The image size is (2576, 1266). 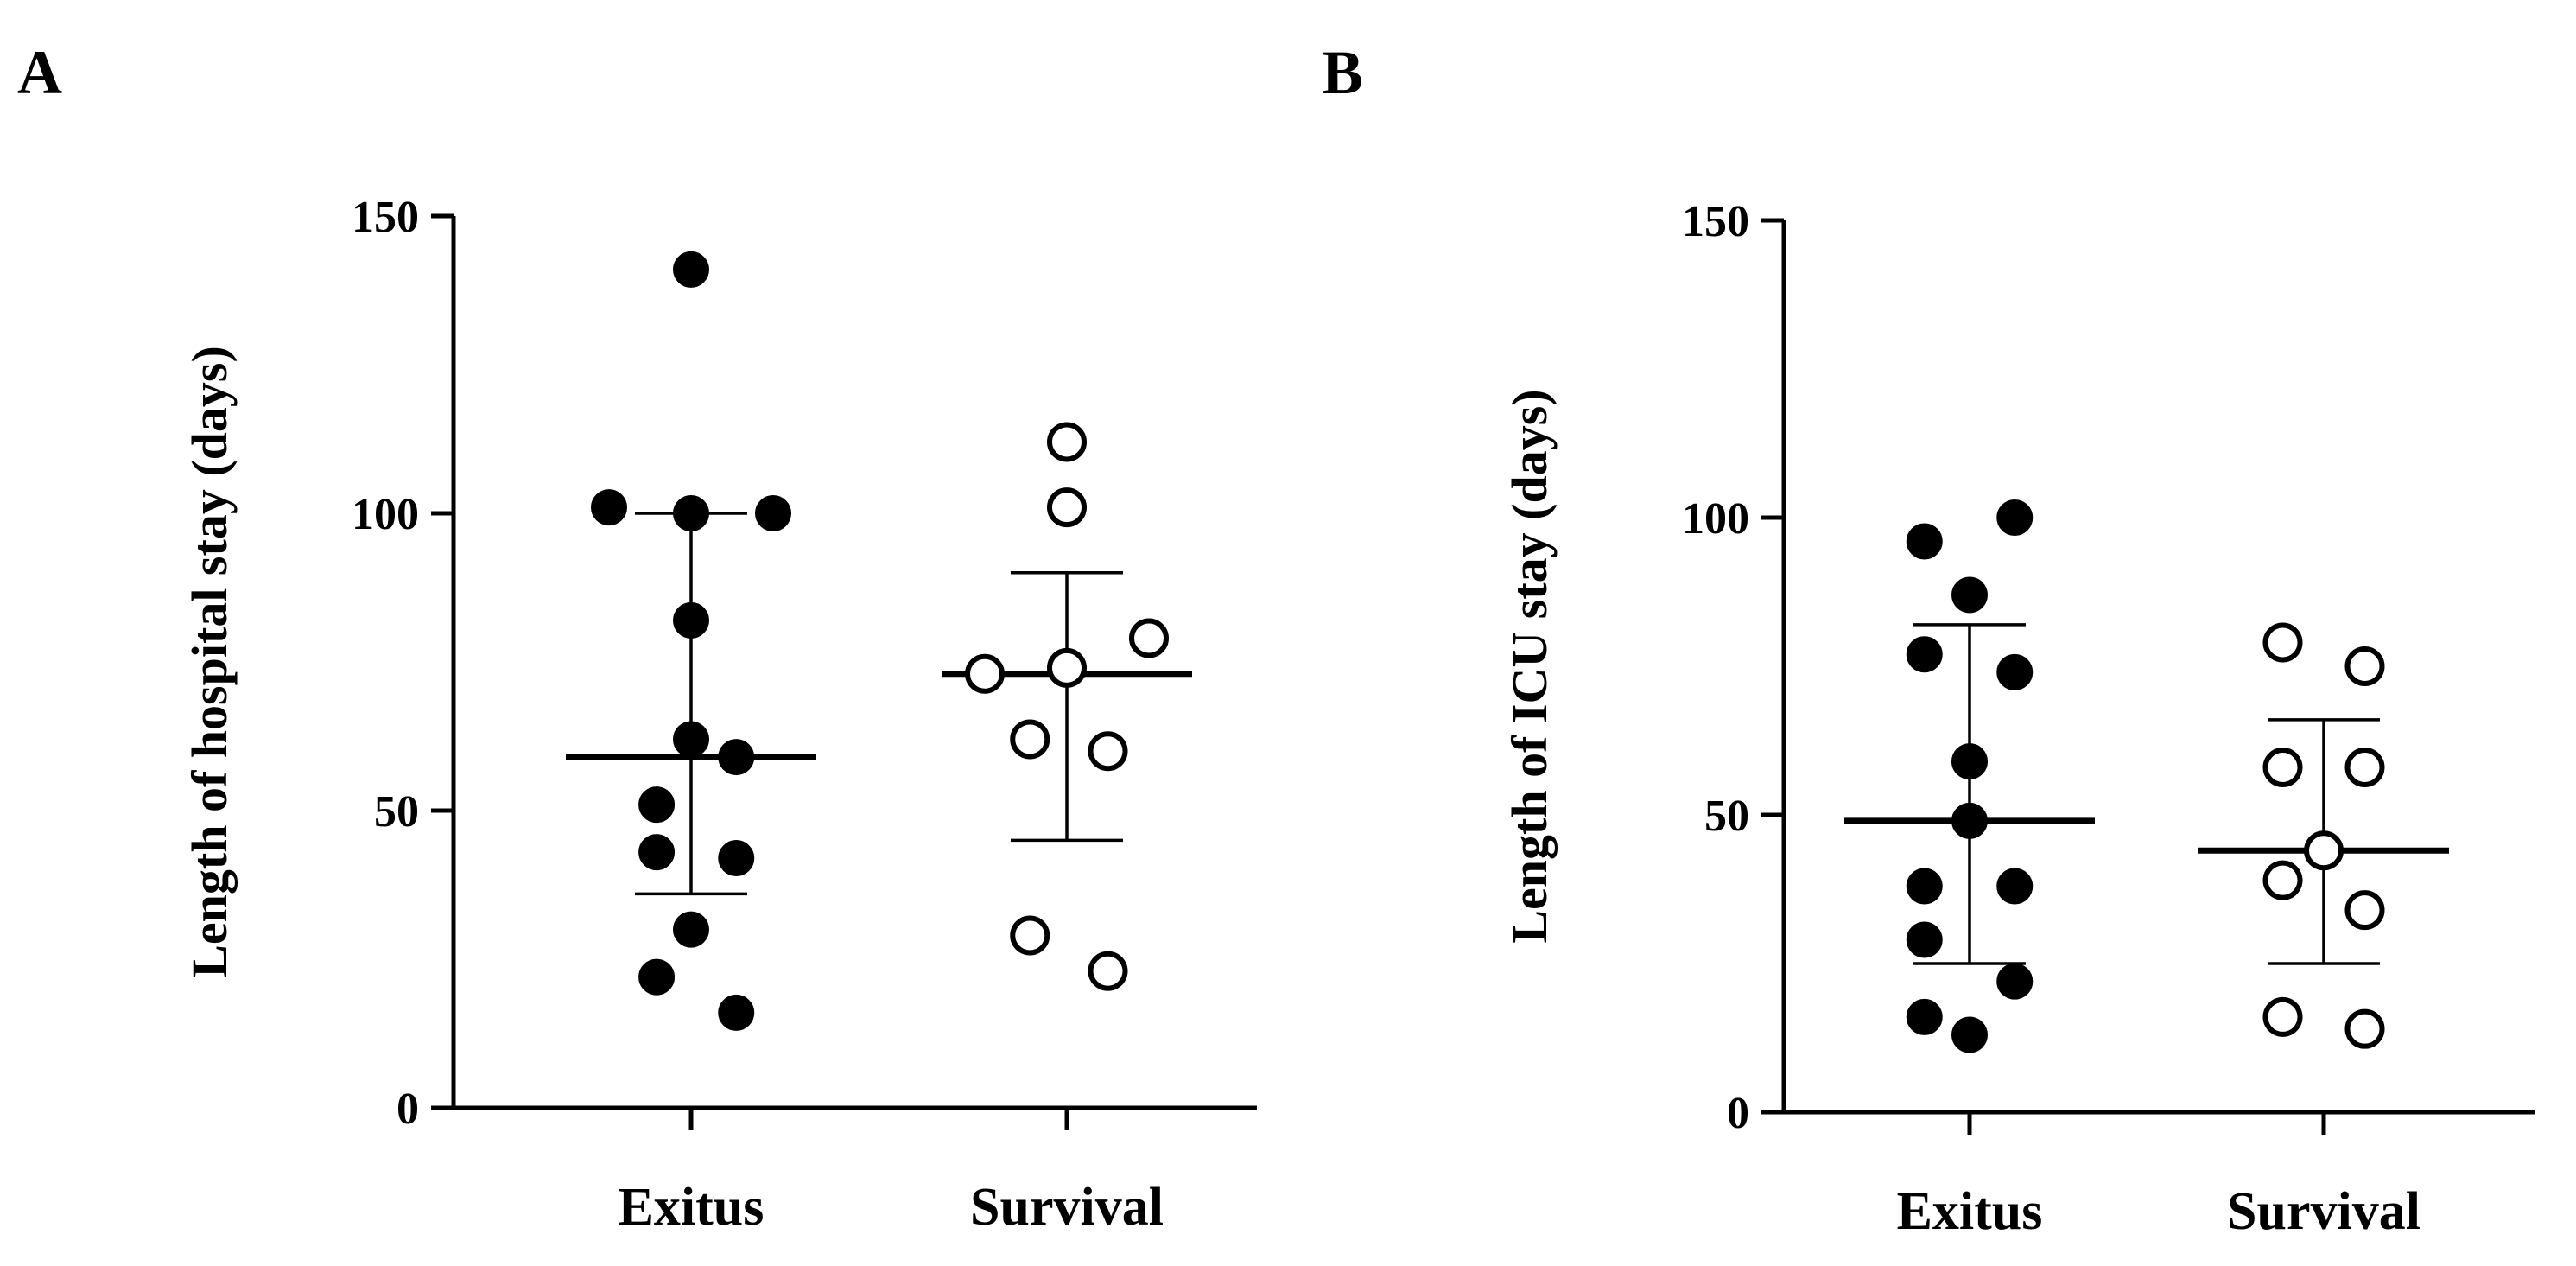 I want to click on y-axis-title: Length of hospital stay (days), so click(x=209, y=662).